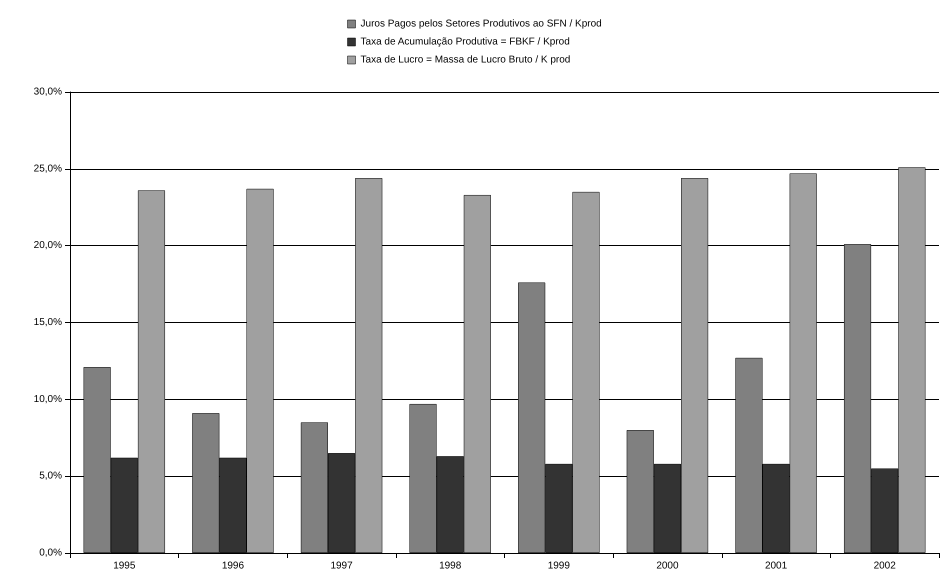 The image size is (949, 586). What do you see at coordinates (48, 322) in the screenshot?
I see `y-tick-label: 15,0%` at bounding box center [48, 322].